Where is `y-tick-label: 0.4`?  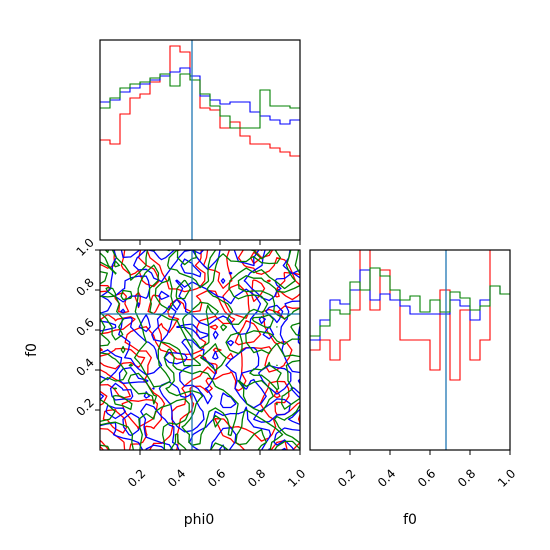 y-tick-label: 0.4 is located at coordinates (84, 366).